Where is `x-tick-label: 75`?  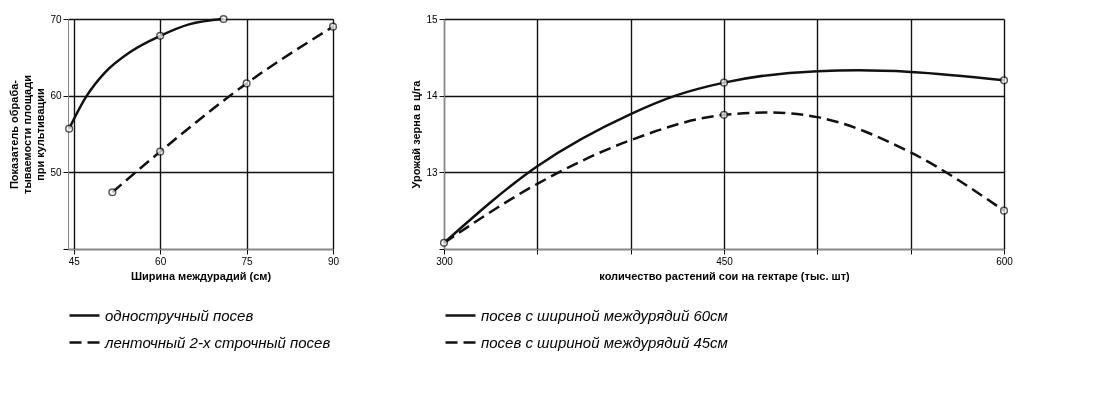
x-tick-label: 75 is located at coordinates (247, 261).